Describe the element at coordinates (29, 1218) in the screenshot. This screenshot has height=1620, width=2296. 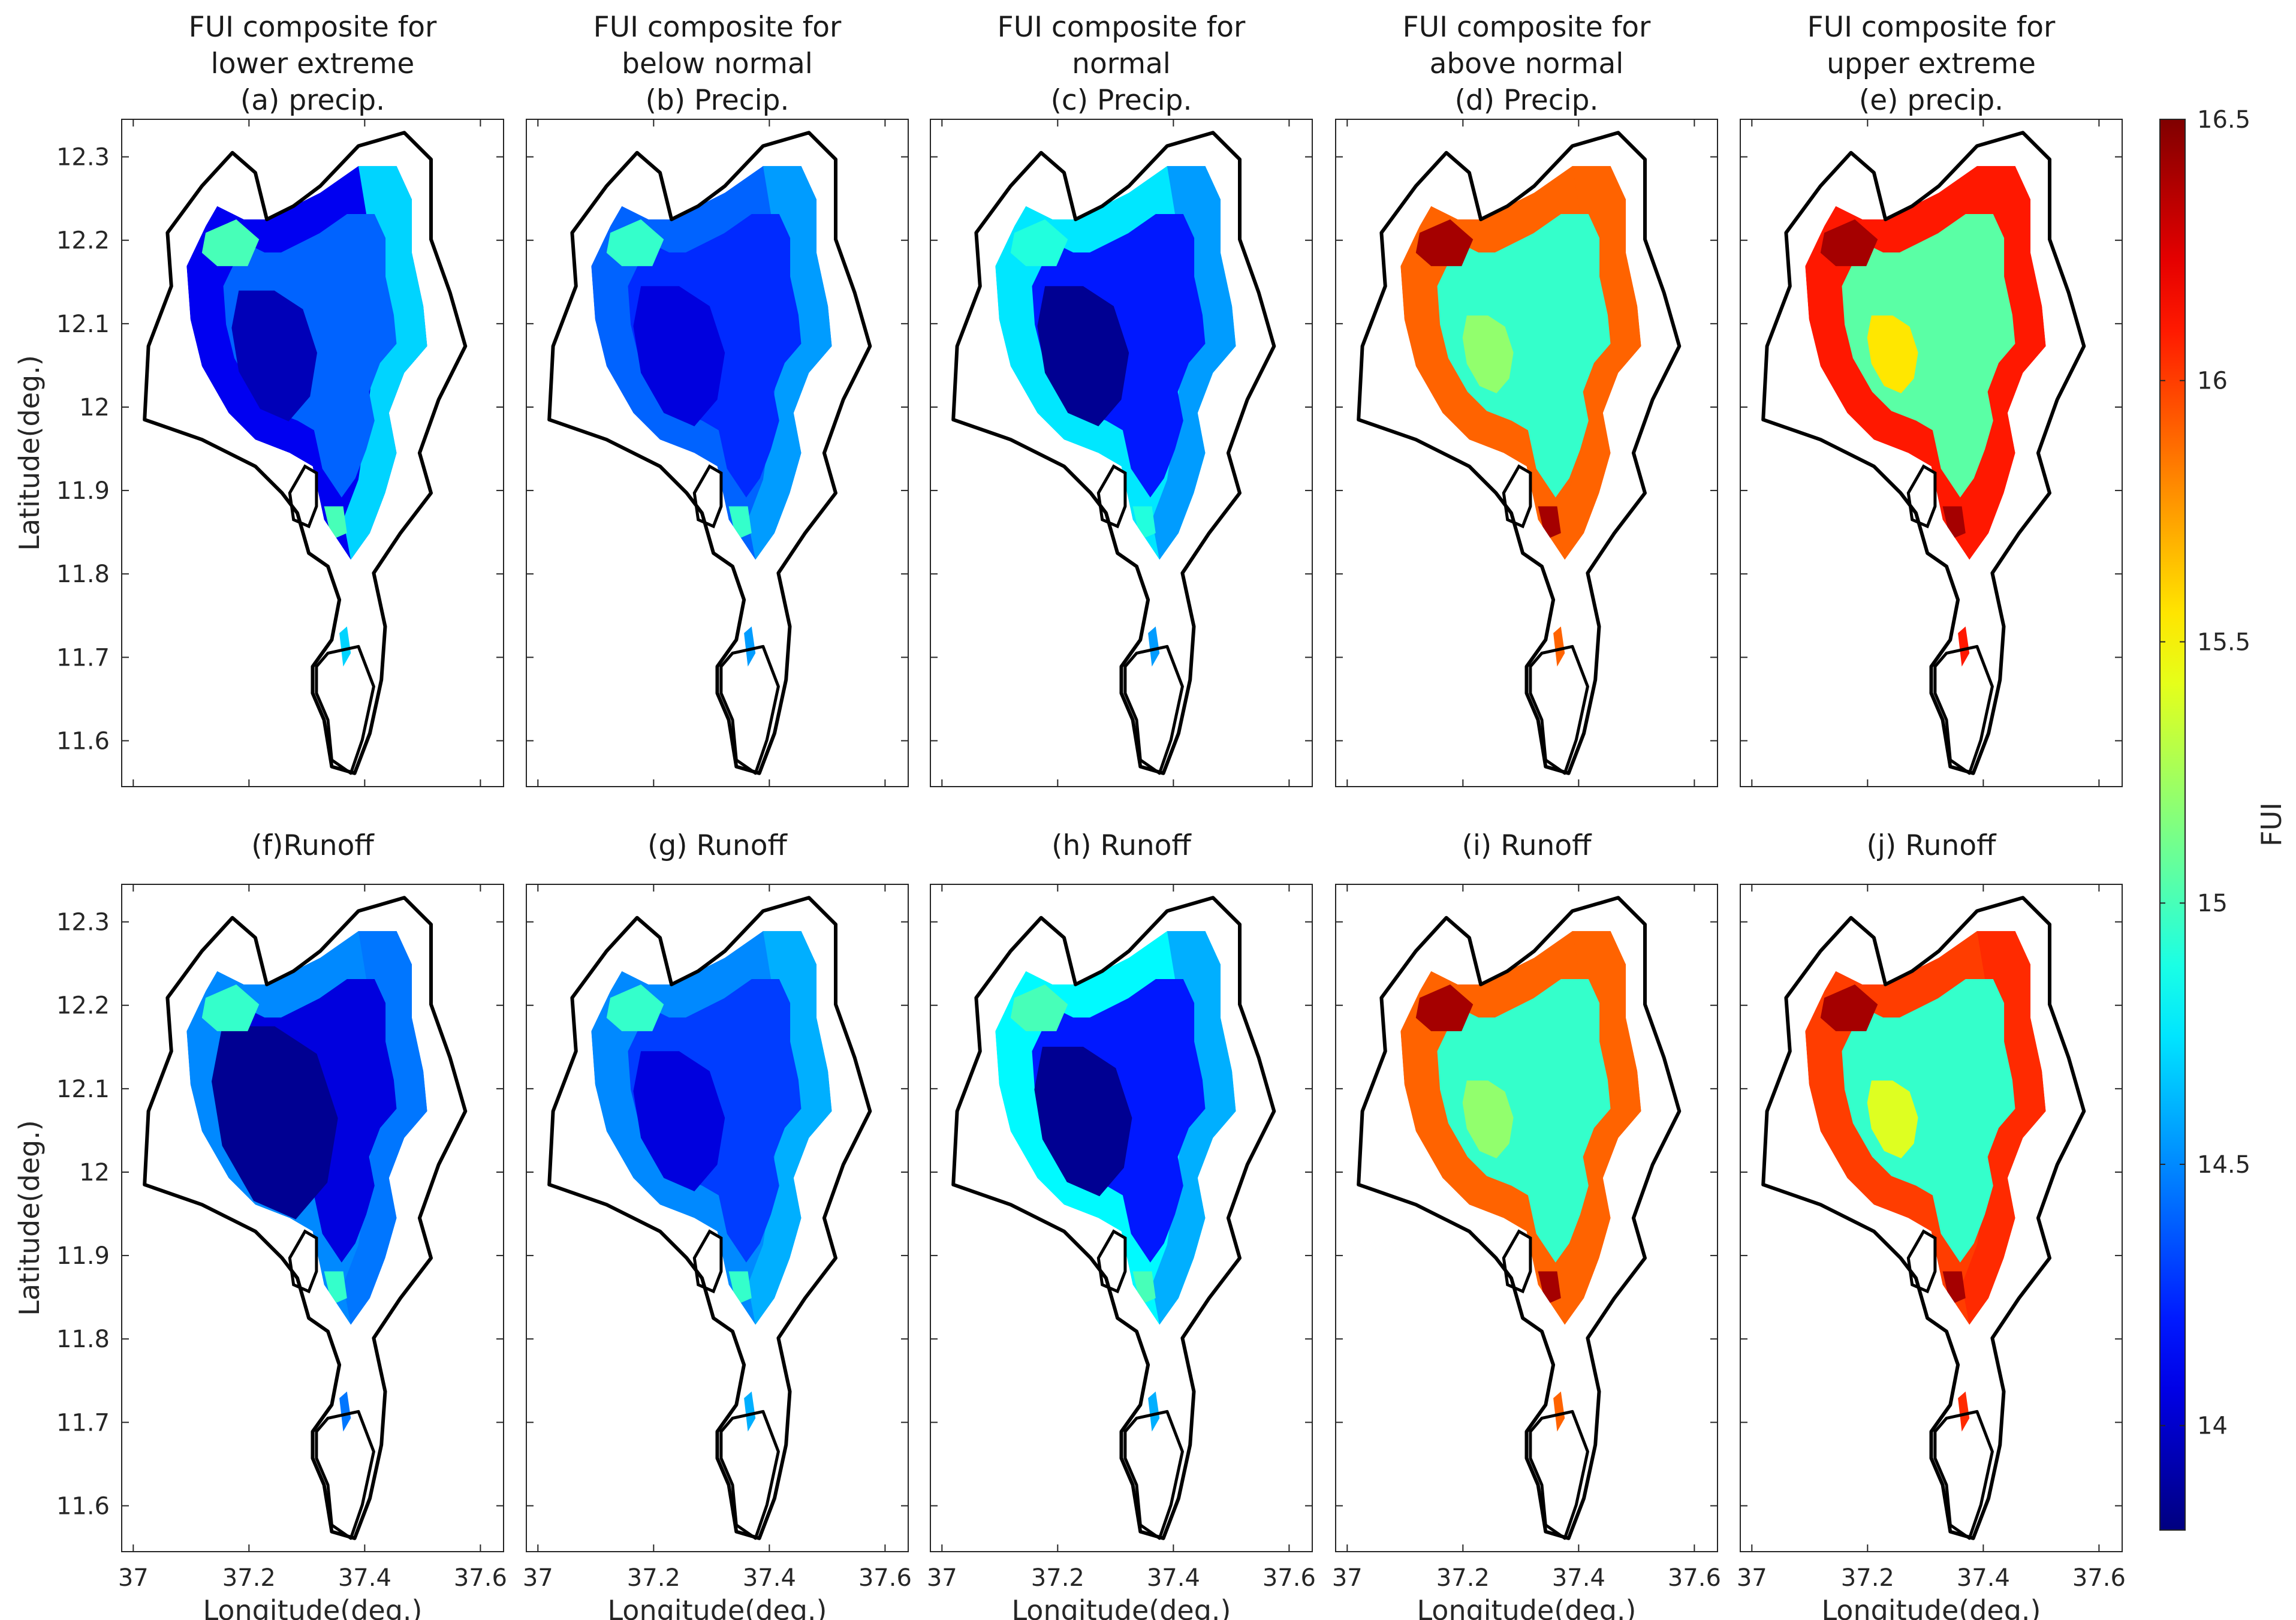
I see `y-axis-label: Latitude(deg.)` at that location.